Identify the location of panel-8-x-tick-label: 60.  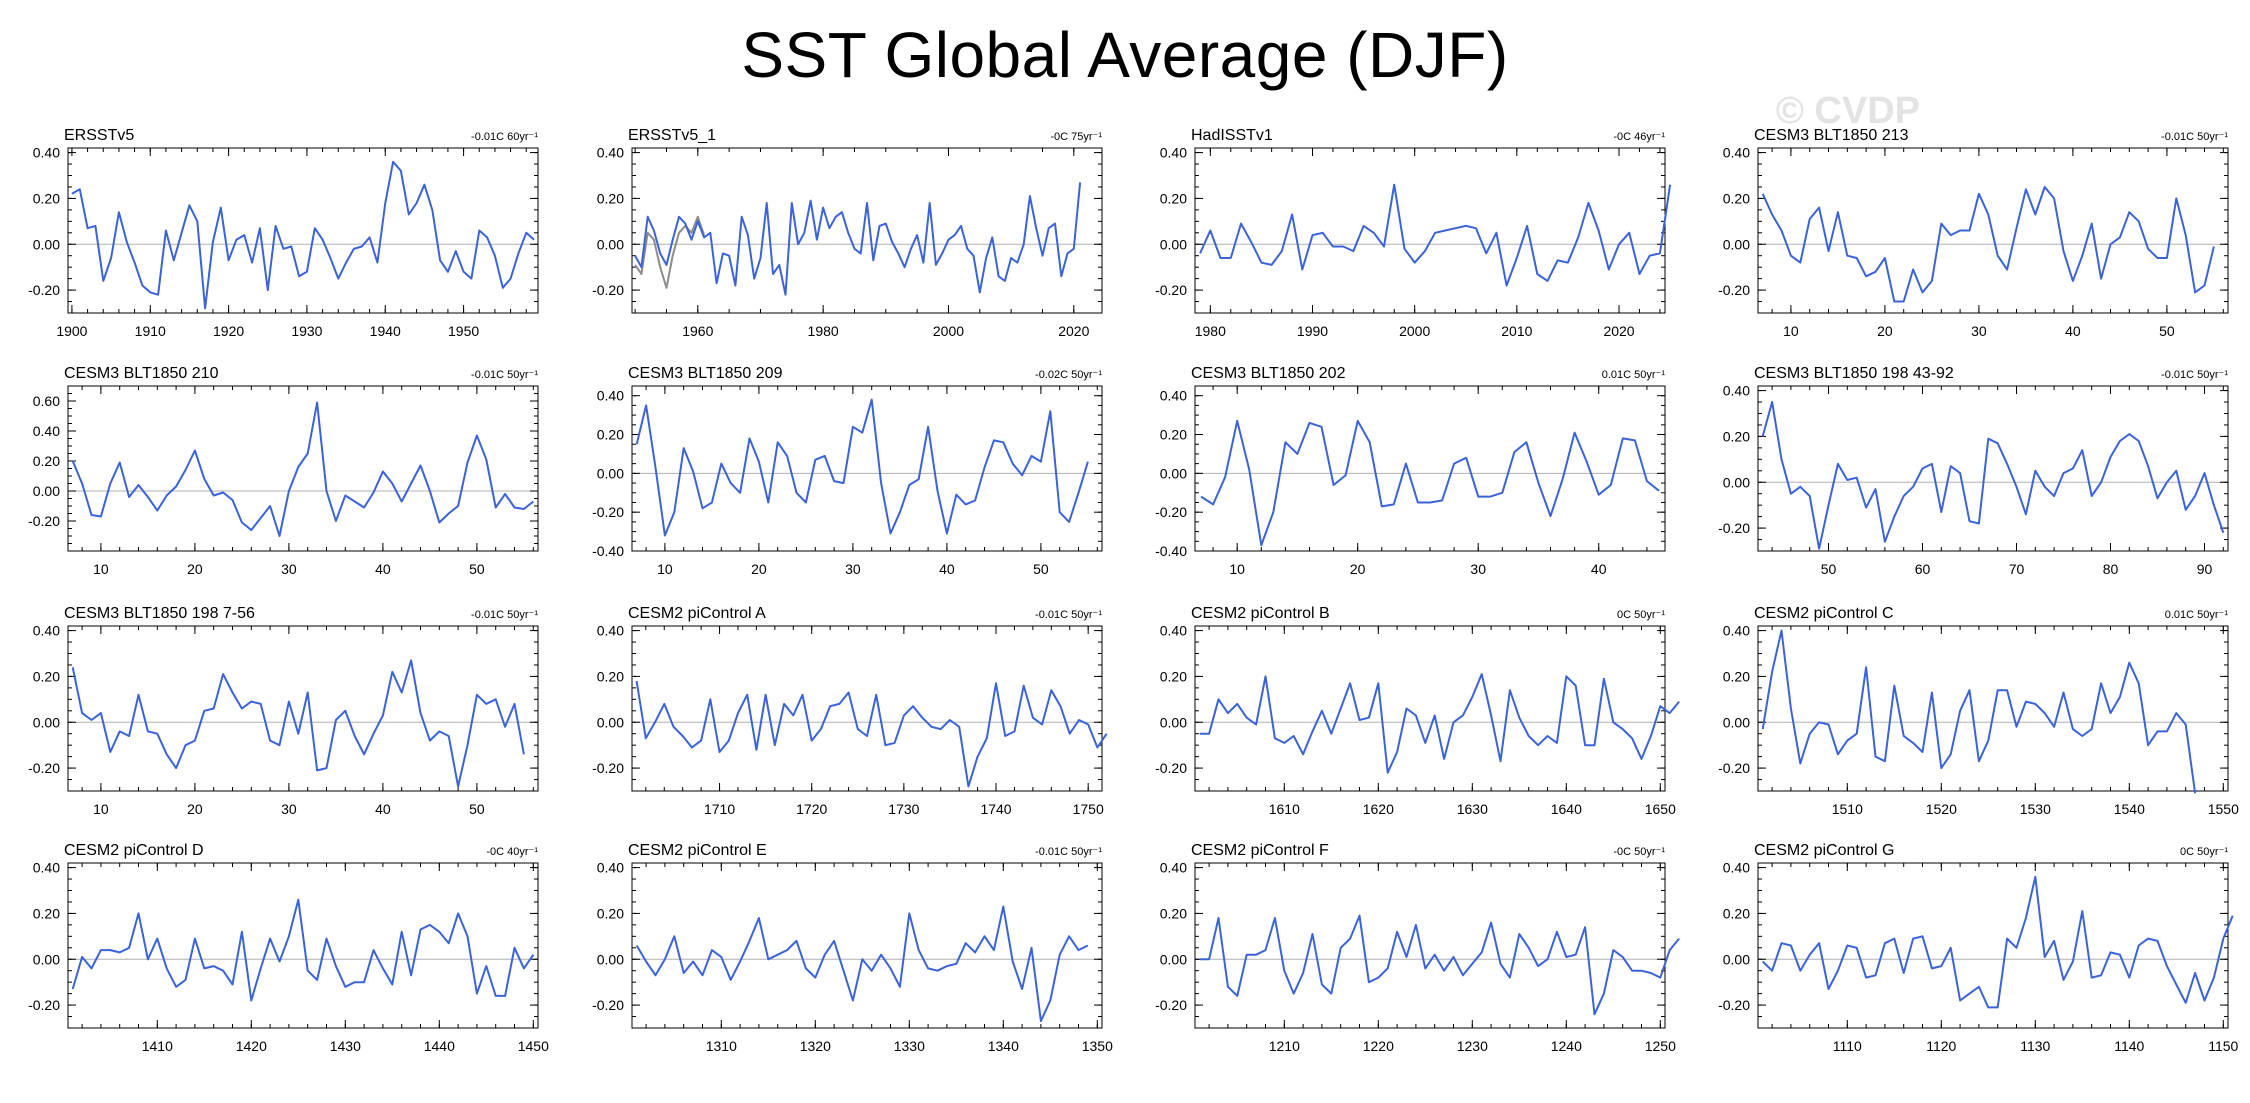
(1923, 569).